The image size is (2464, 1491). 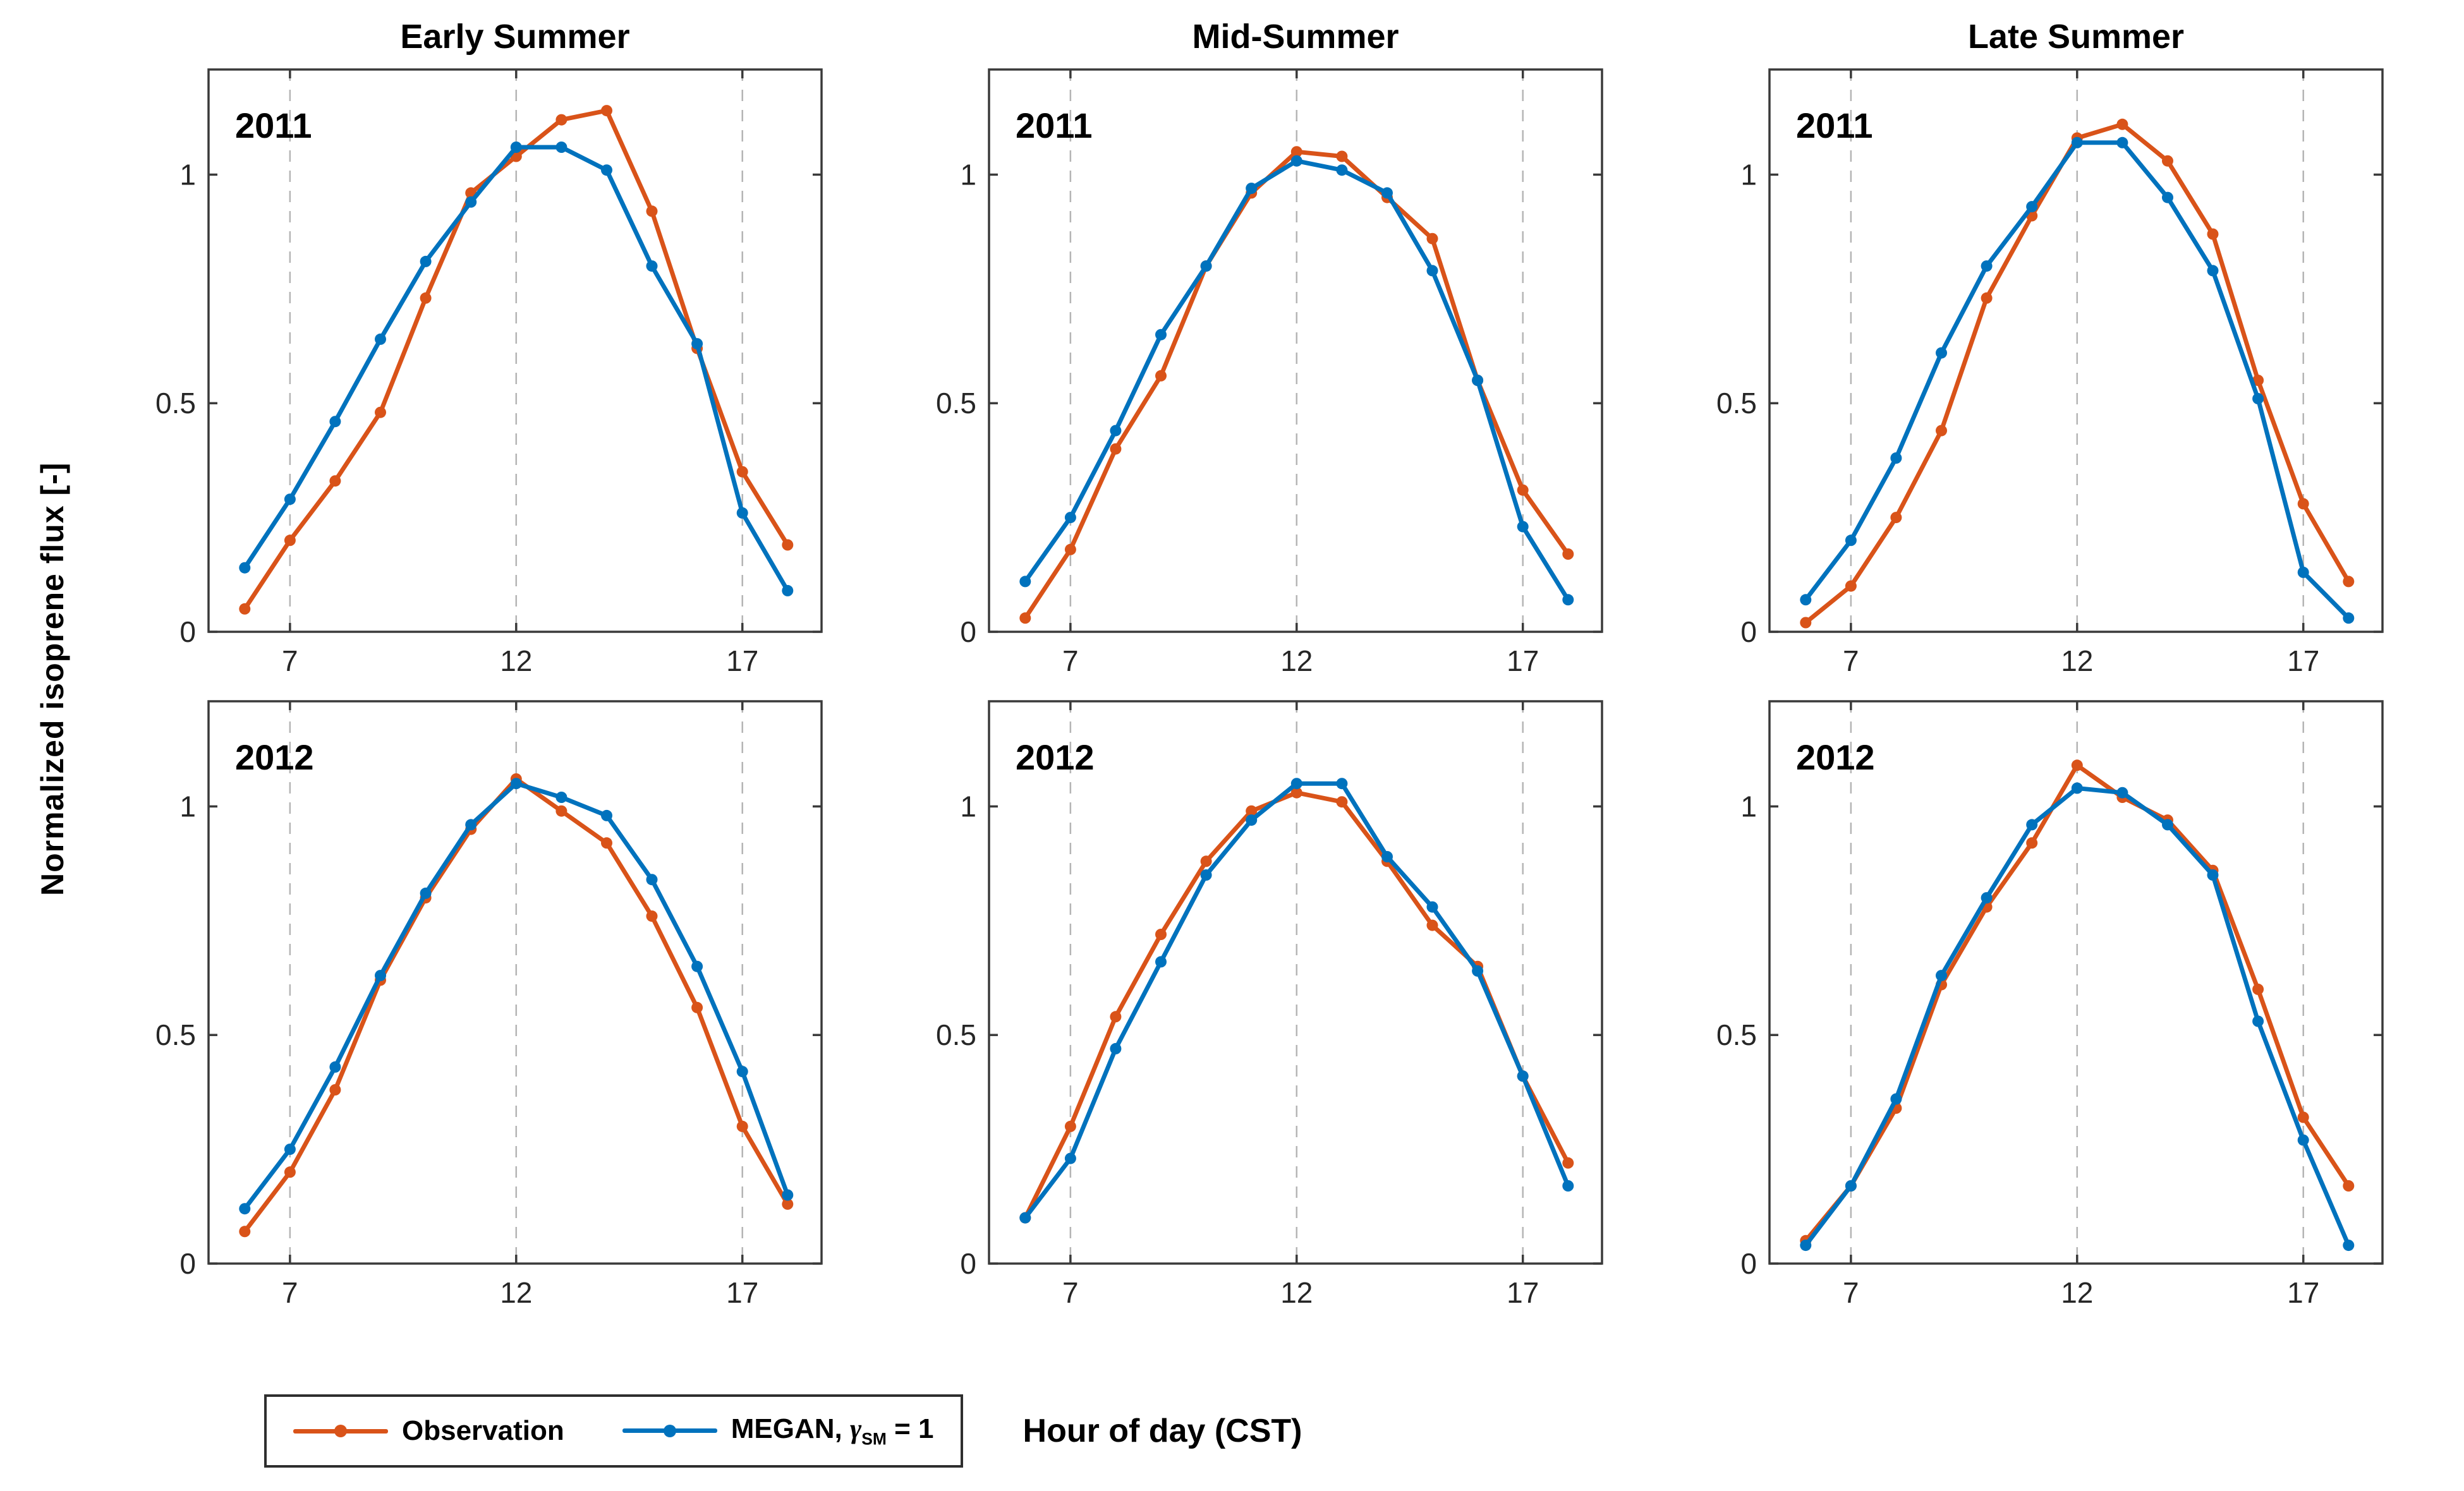 What do you see at coordinates (1269, 1004) in the screenshot?
I see `chart-mid-summer-2012: 7 12 17 0 0.5 1 2012` at bounding box center [1269, 1004].